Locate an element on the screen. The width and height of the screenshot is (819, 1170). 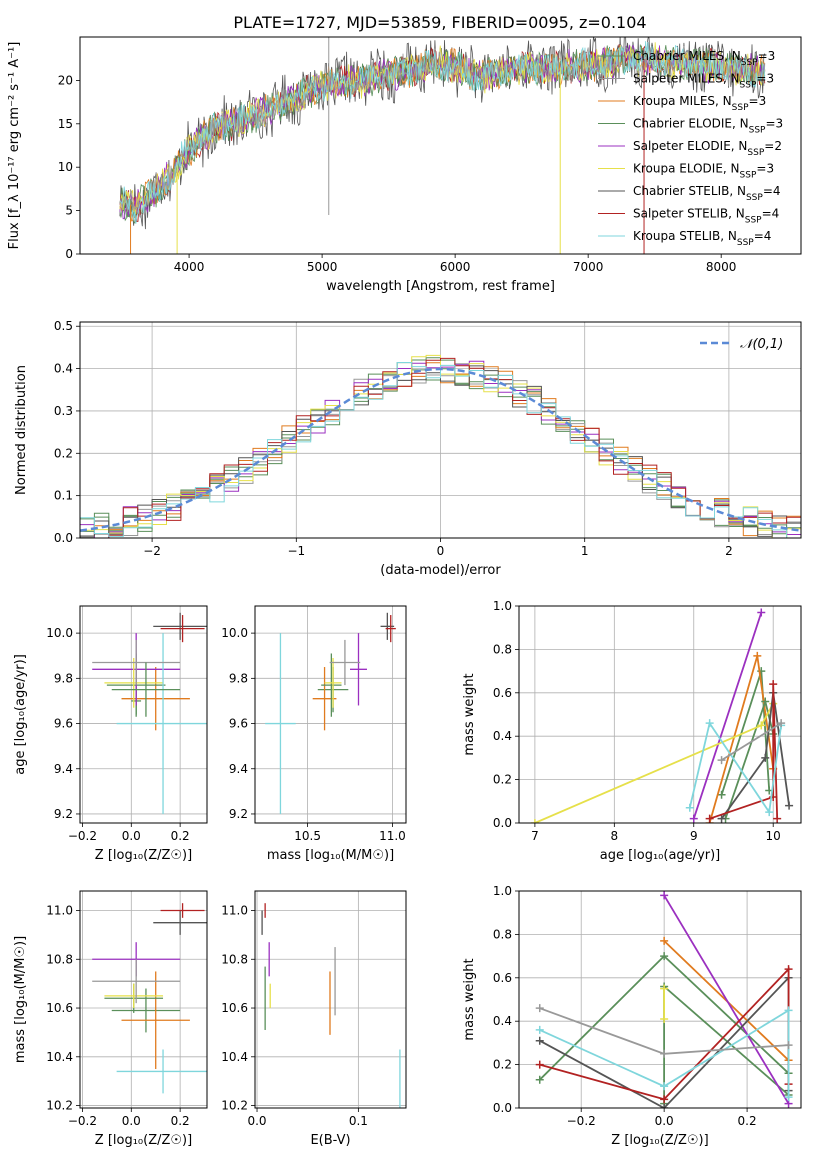
legend-label: Salpeter STELIB, NSSP=4 is located at coordinates (706, 216).